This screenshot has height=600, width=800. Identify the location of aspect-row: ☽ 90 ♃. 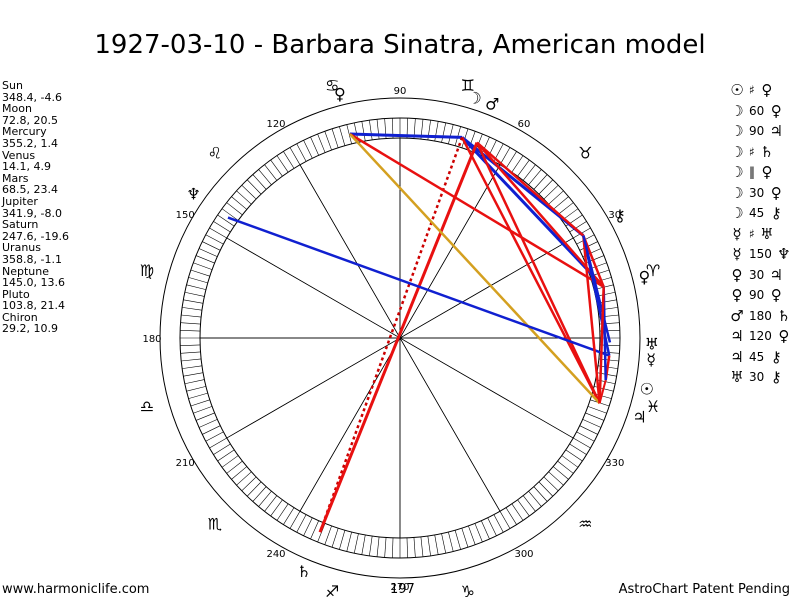
(760, 131).